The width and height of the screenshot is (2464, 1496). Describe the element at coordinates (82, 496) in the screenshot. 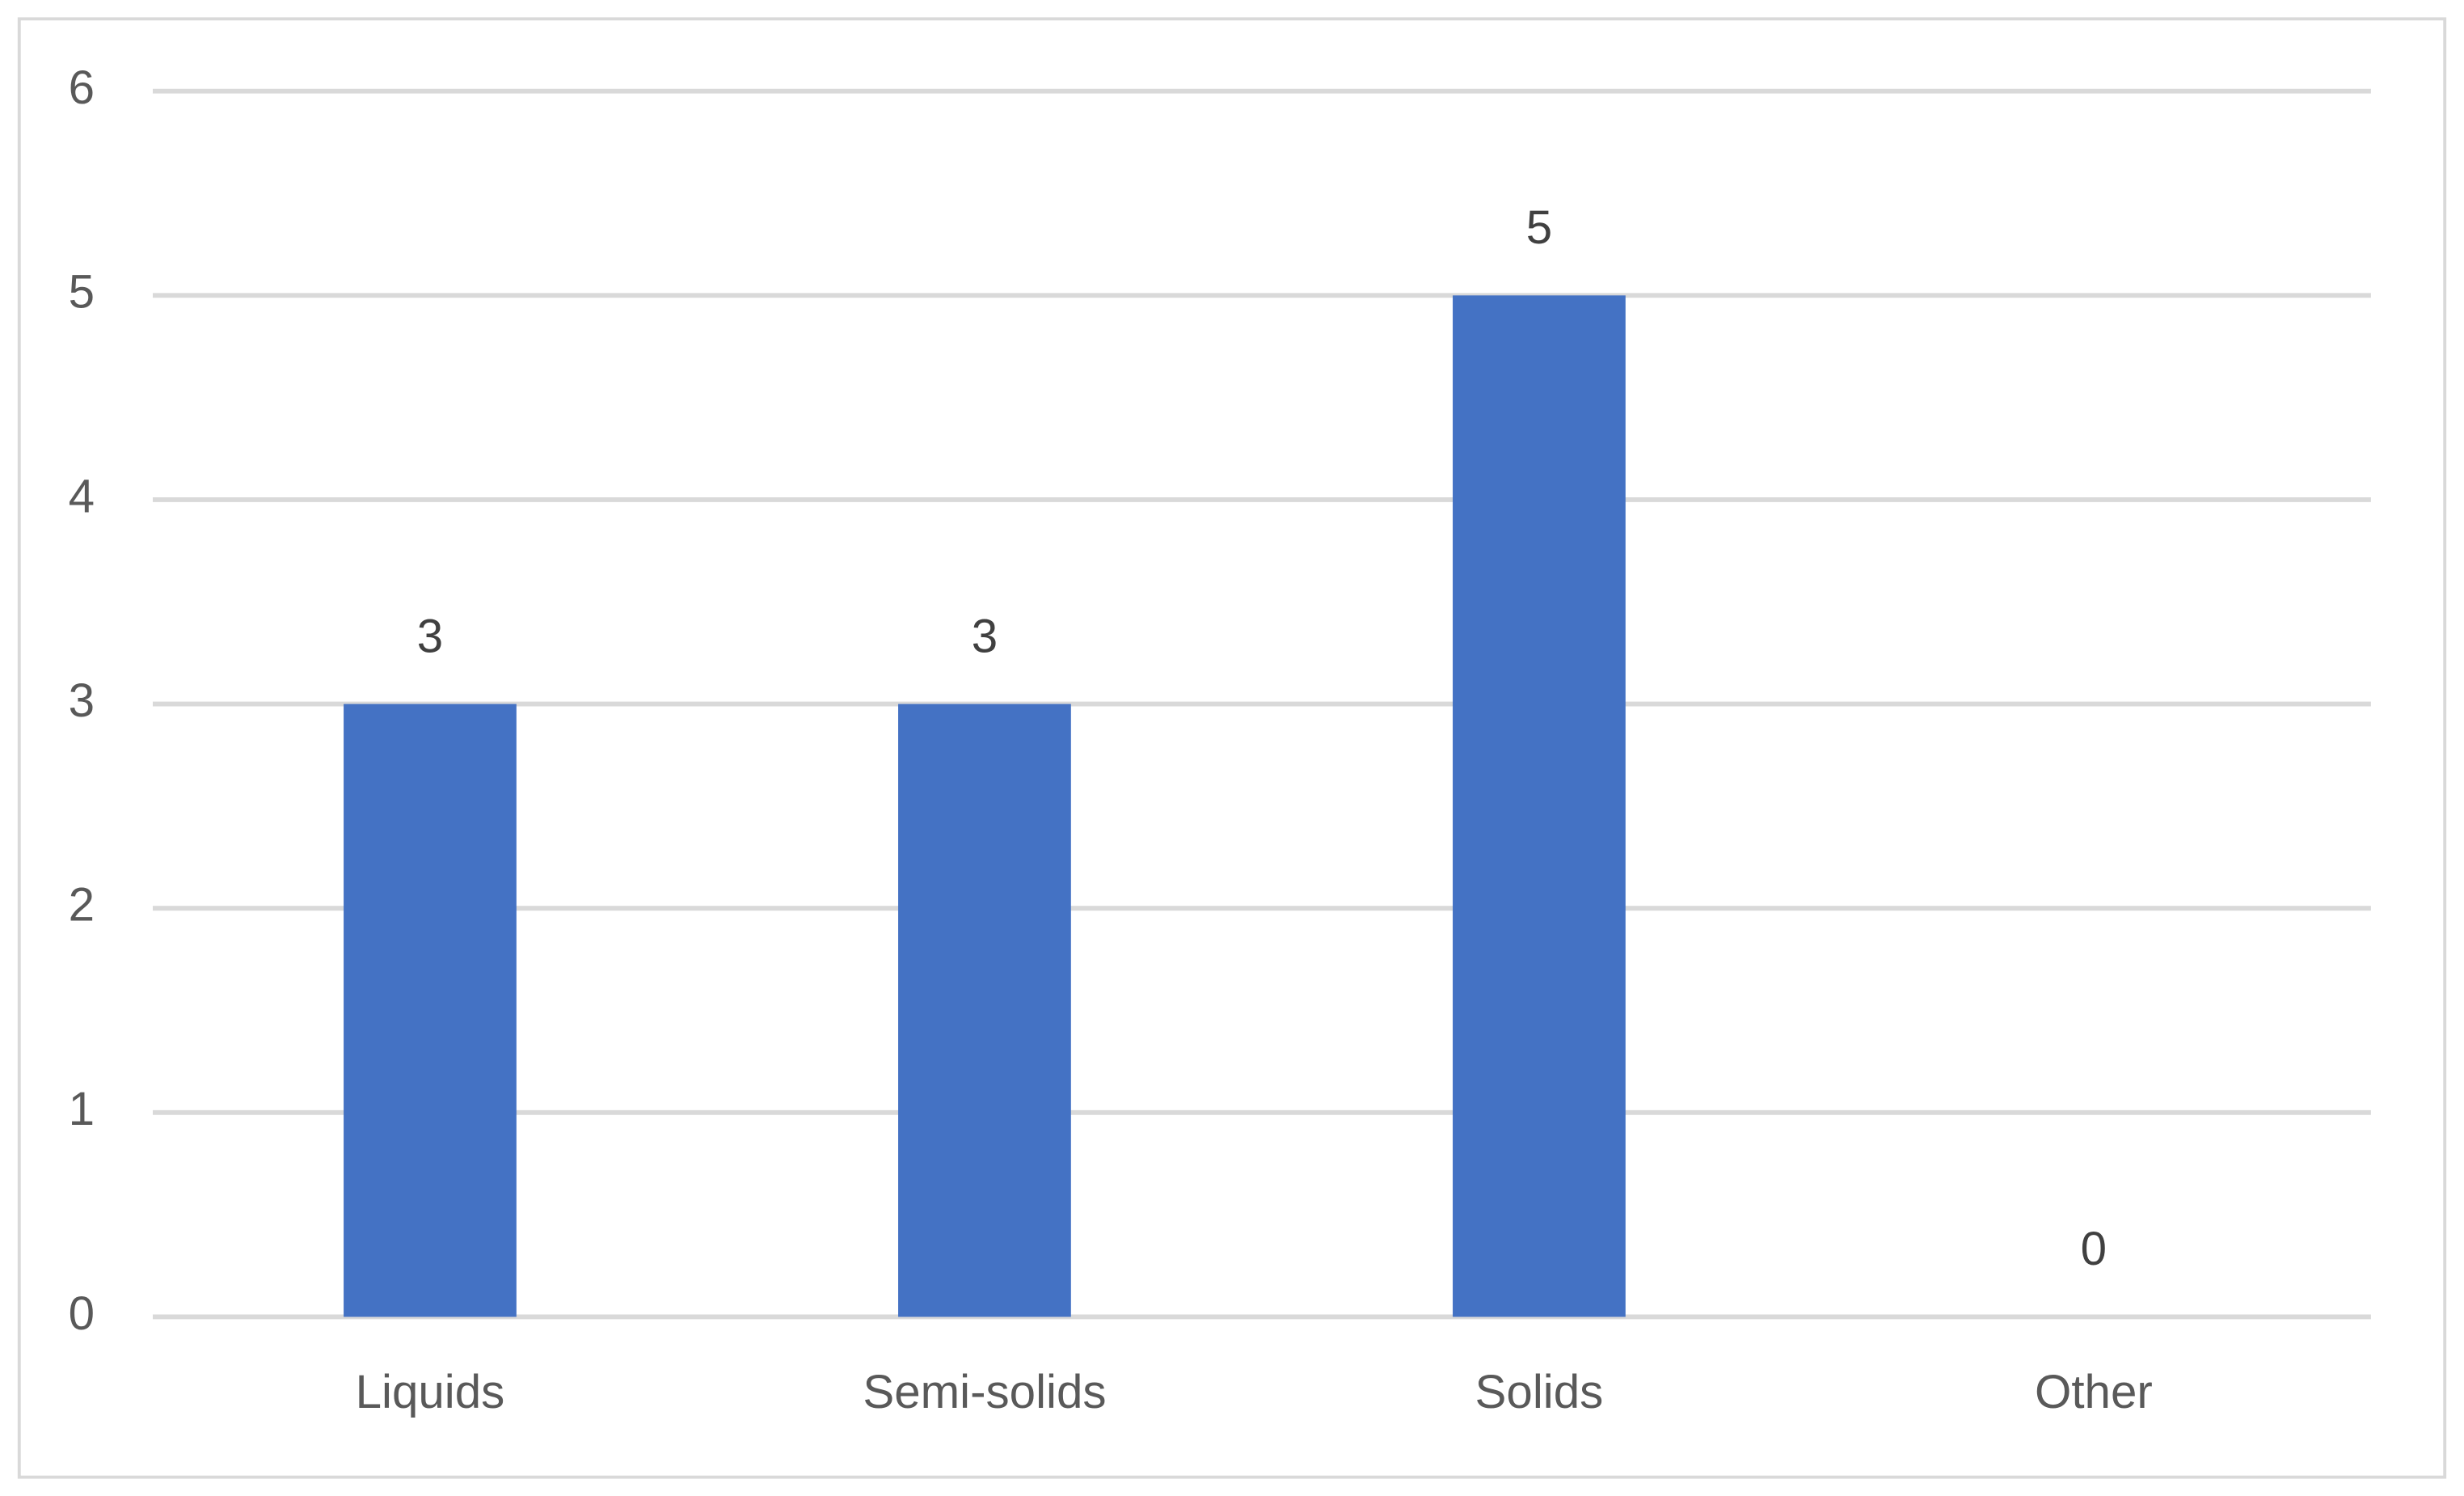

I see `y-tick-label: 4` at that location.